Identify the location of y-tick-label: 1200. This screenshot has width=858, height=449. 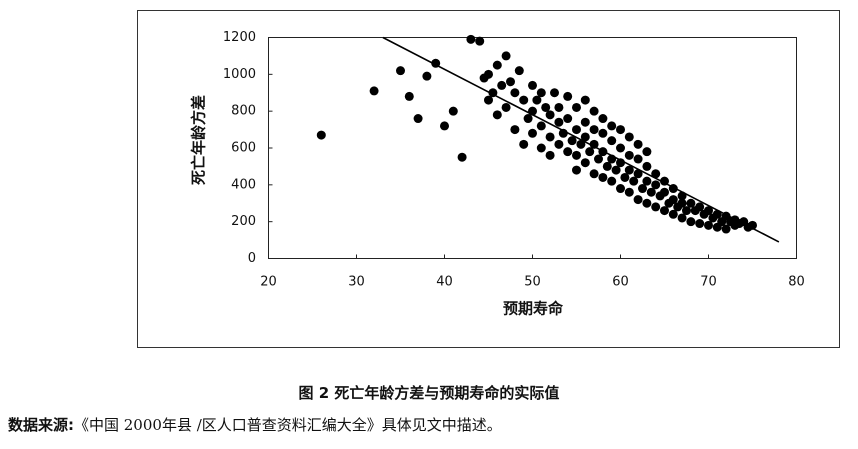
(239, 37).